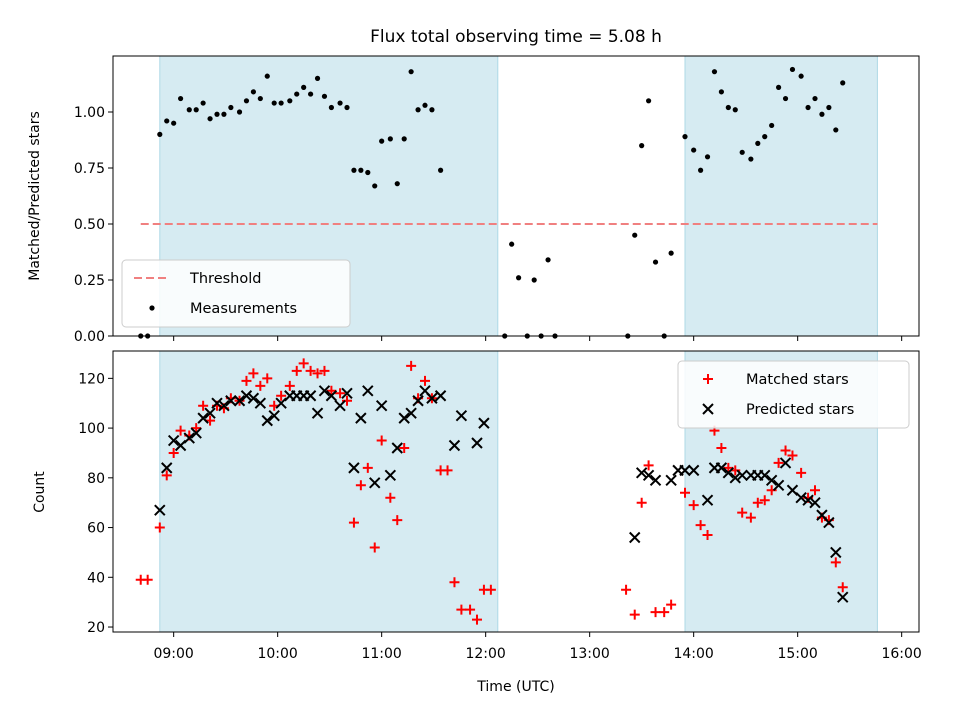  I want to click on x-tick-label: 10:00, so click(277, 654).